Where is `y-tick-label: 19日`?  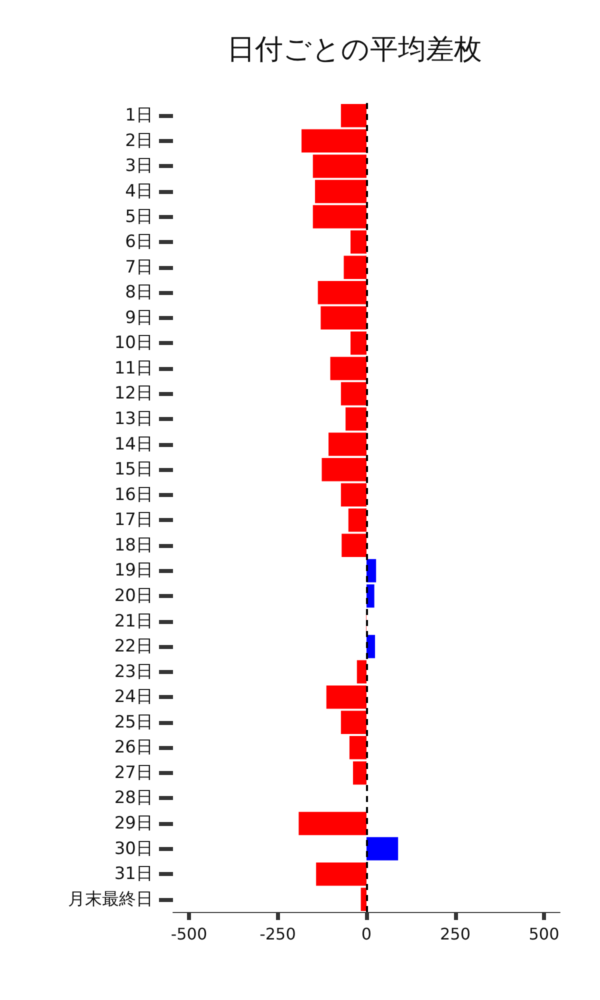 y-tick-label: 19日 is located at coordinates (133, 570).